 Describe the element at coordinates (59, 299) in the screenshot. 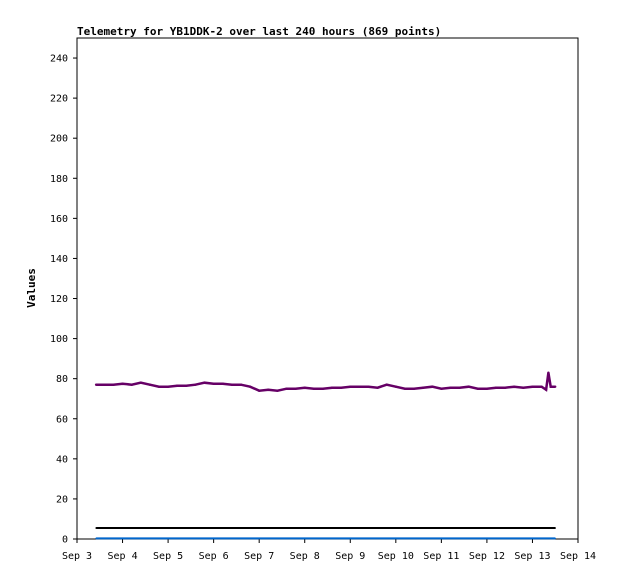

I see `y-tick-label: 120` at that location.